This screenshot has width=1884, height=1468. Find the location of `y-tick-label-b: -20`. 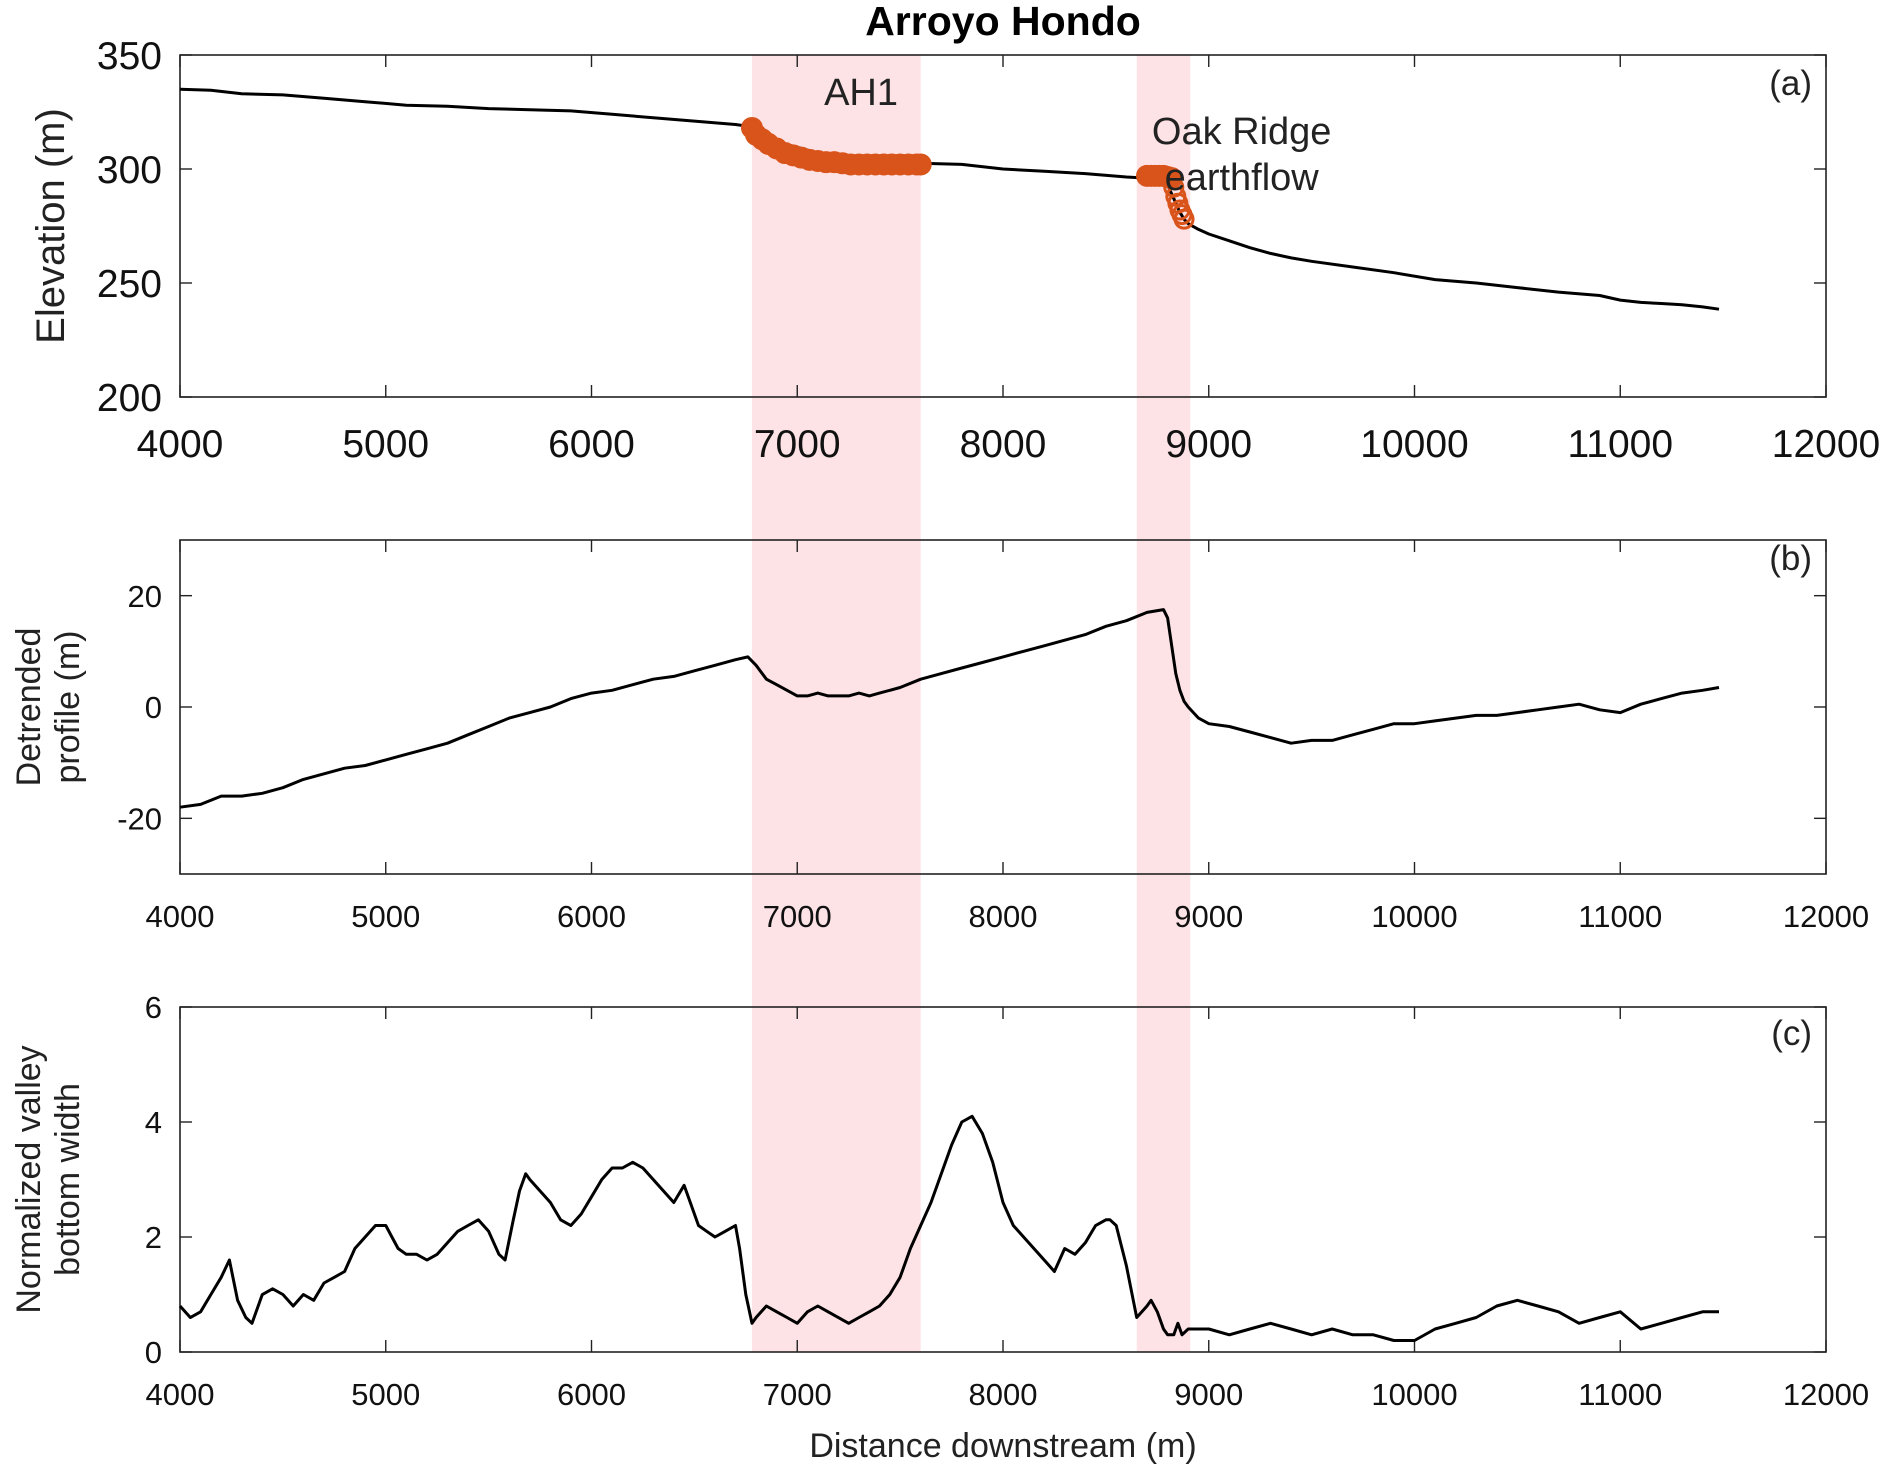

y-tick-label-b: -20 is located at coordinates (139, 818).